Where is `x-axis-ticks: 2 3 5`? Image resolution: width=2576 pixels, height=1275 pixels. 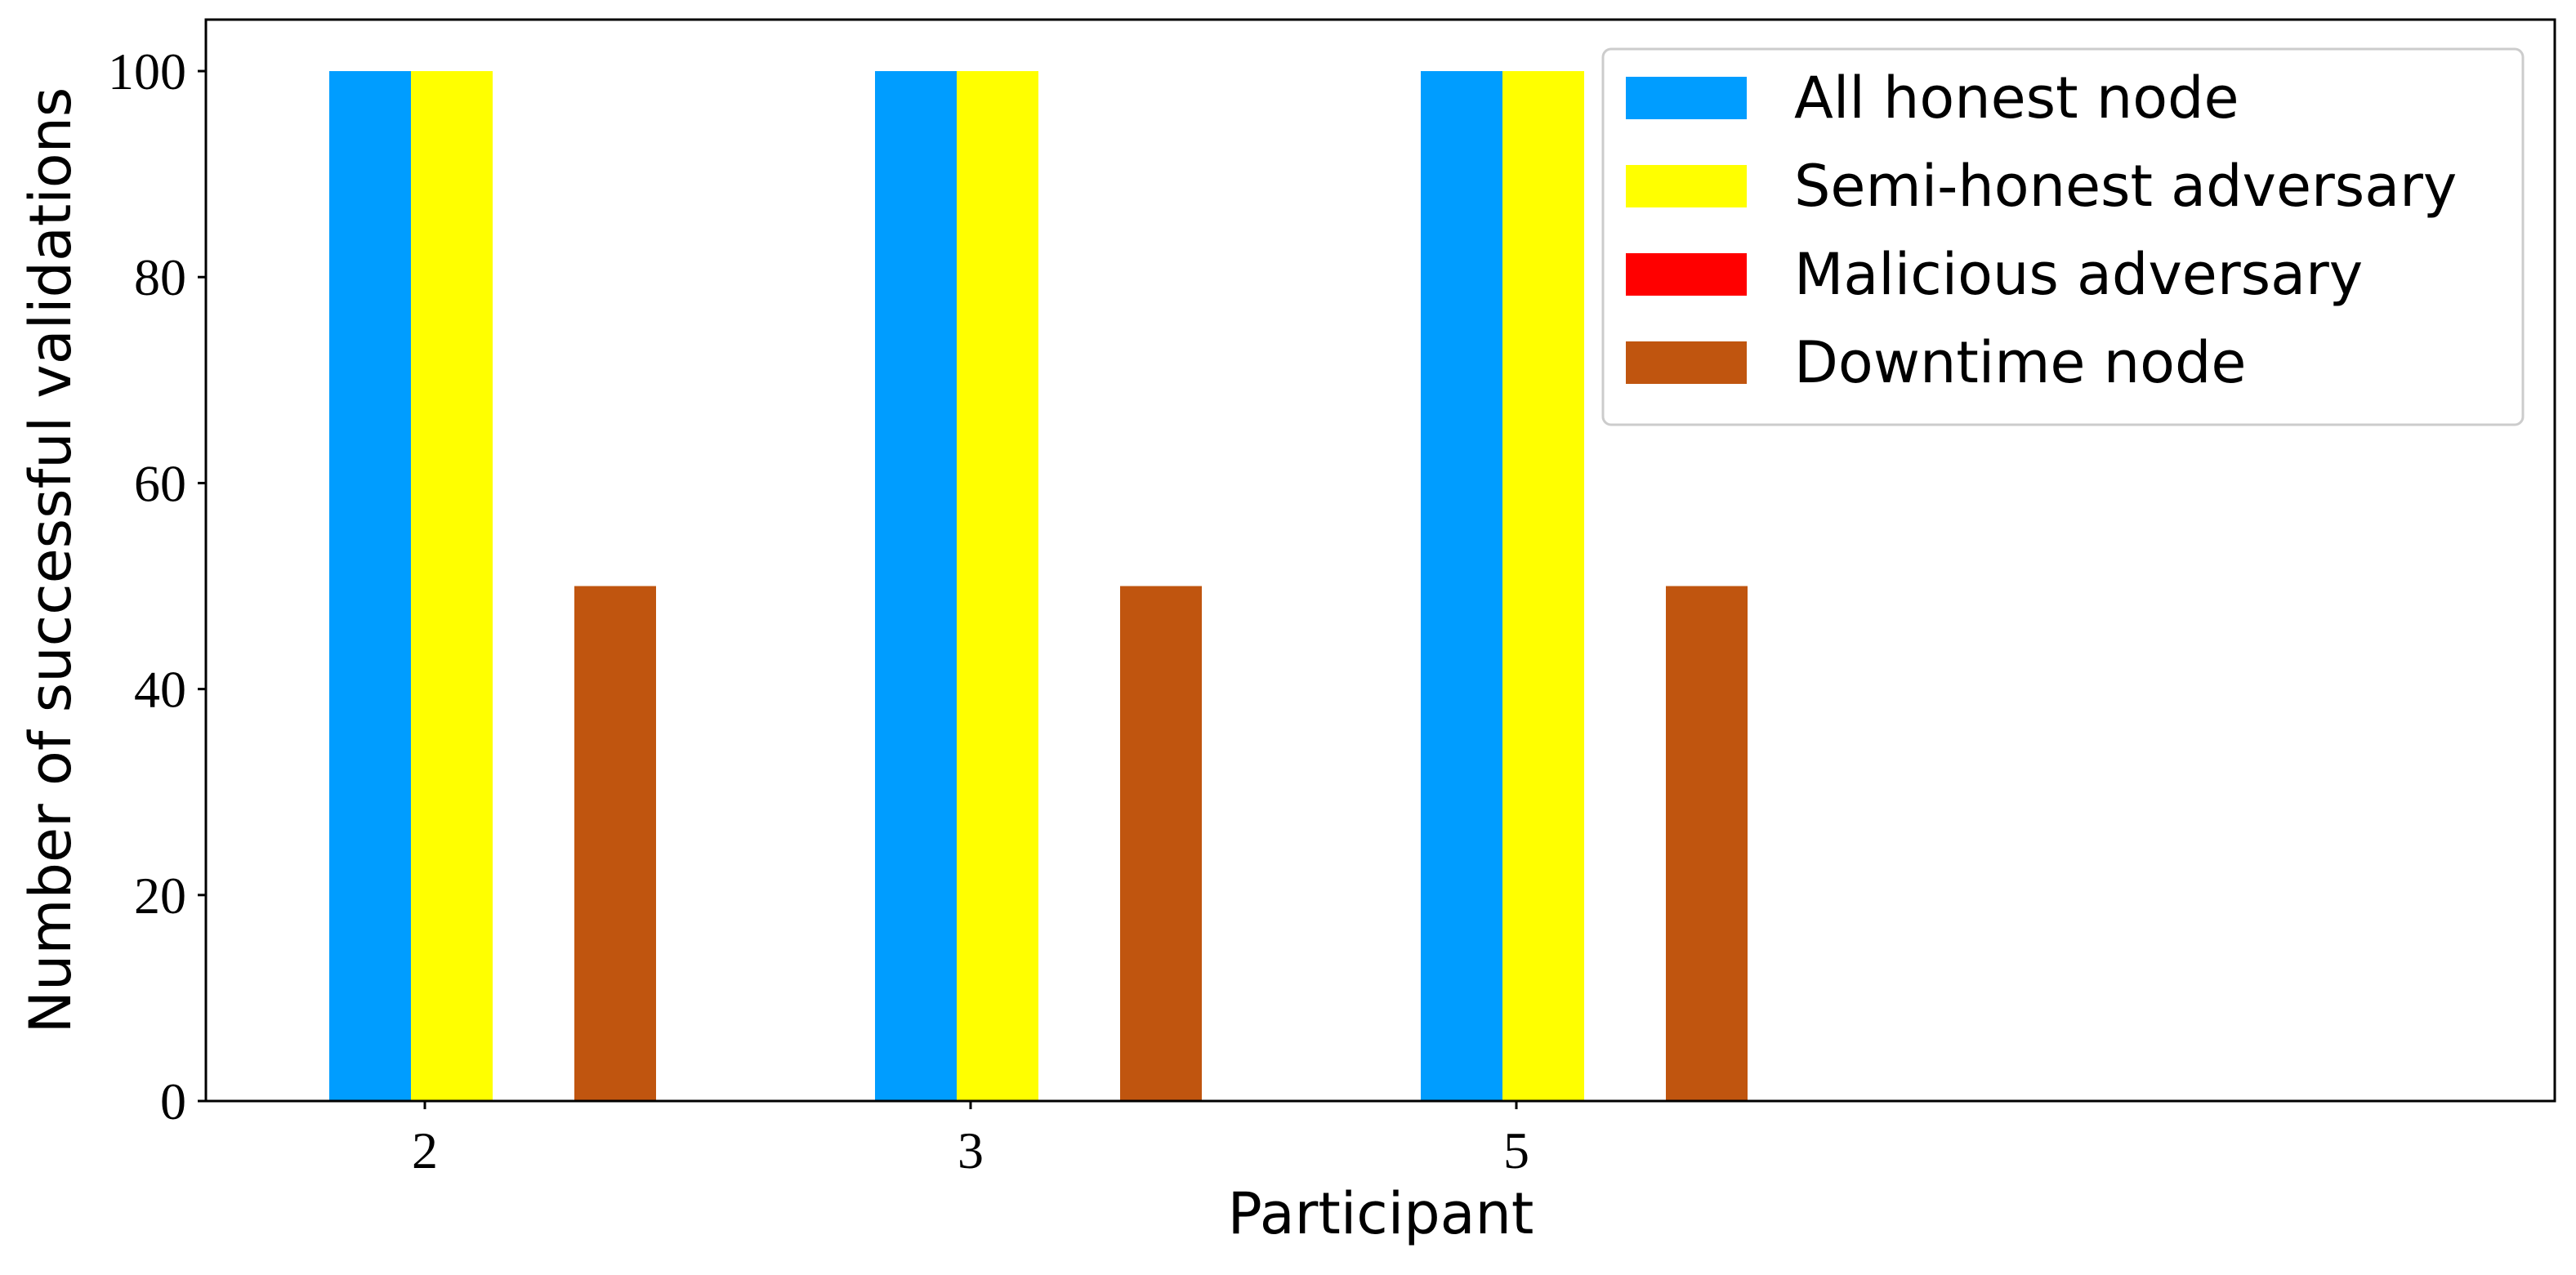 x-axis-ticks: 2 3 5 is located at coordinates (970, 1140).